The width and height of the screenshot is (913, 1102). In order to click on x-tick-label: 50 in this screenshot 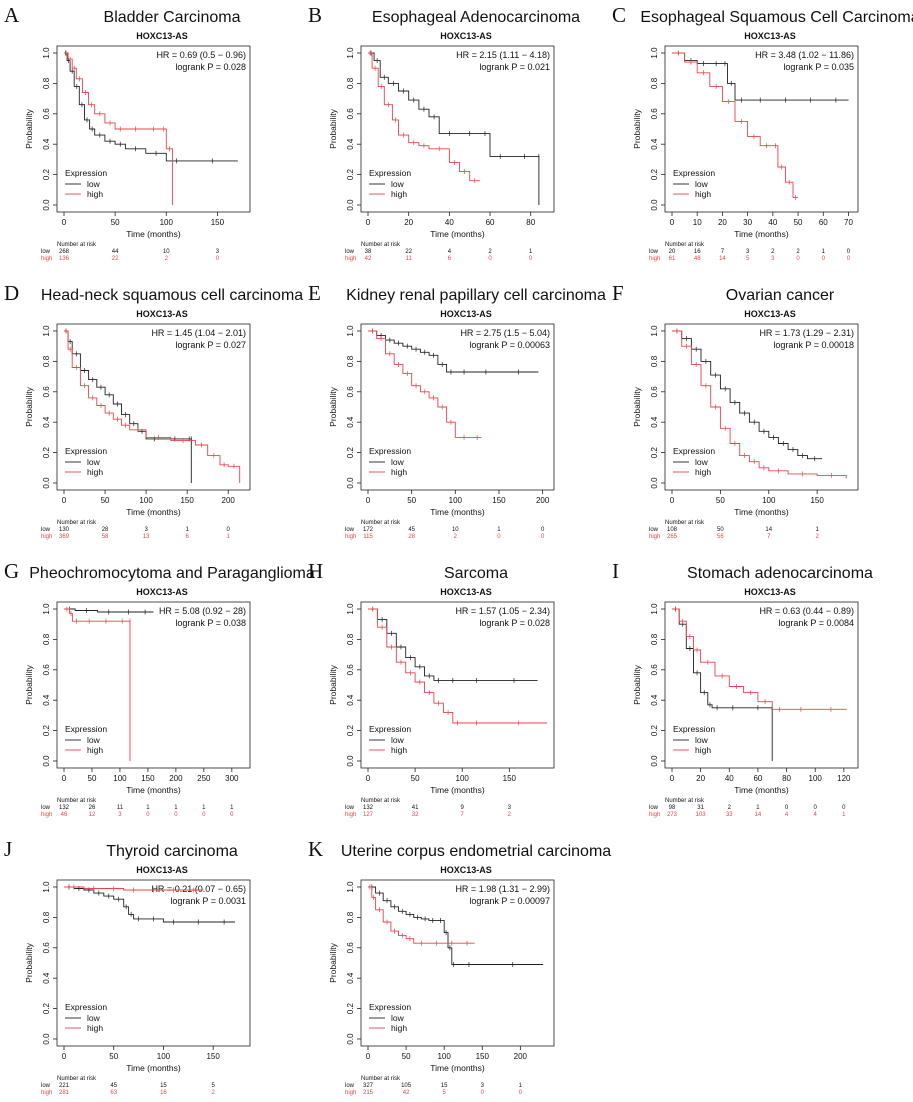, I will do `click(415, 778)`.